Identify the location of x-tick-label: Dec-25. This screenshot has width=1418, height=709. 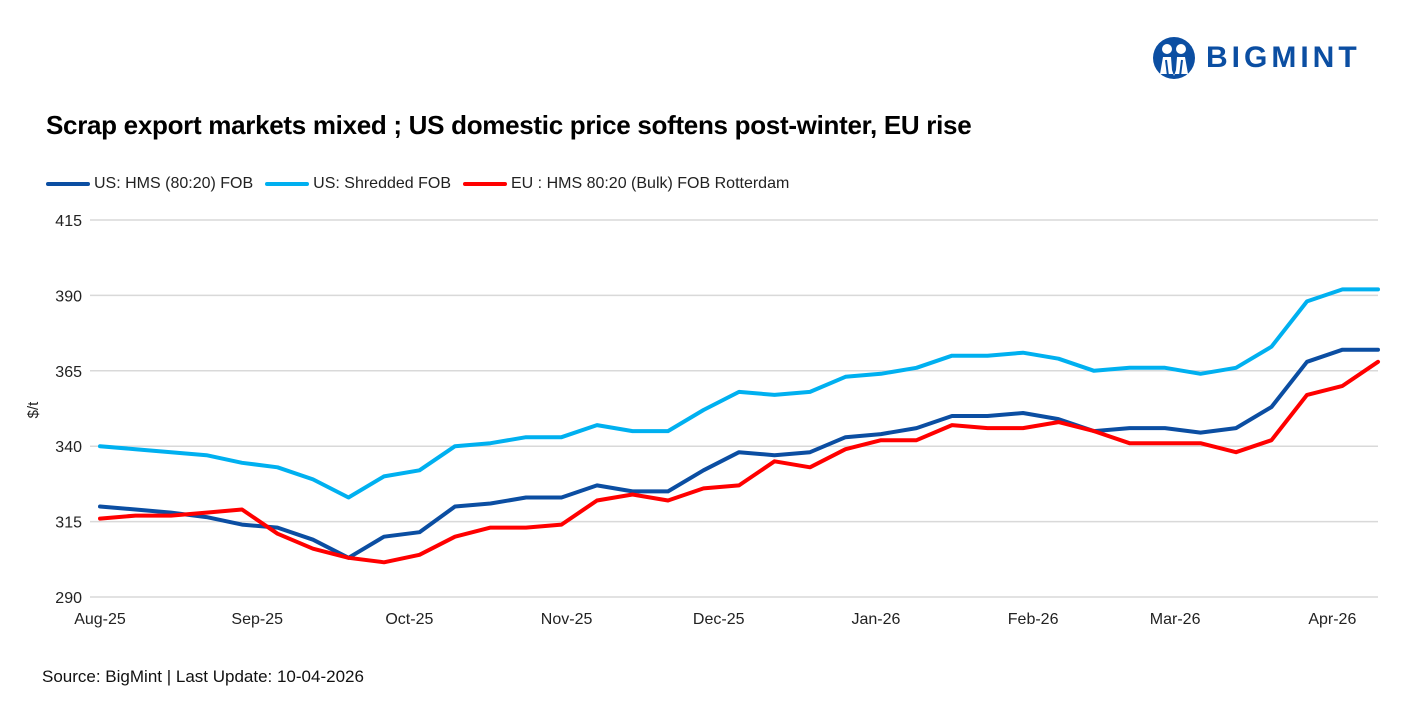
(719, 619).